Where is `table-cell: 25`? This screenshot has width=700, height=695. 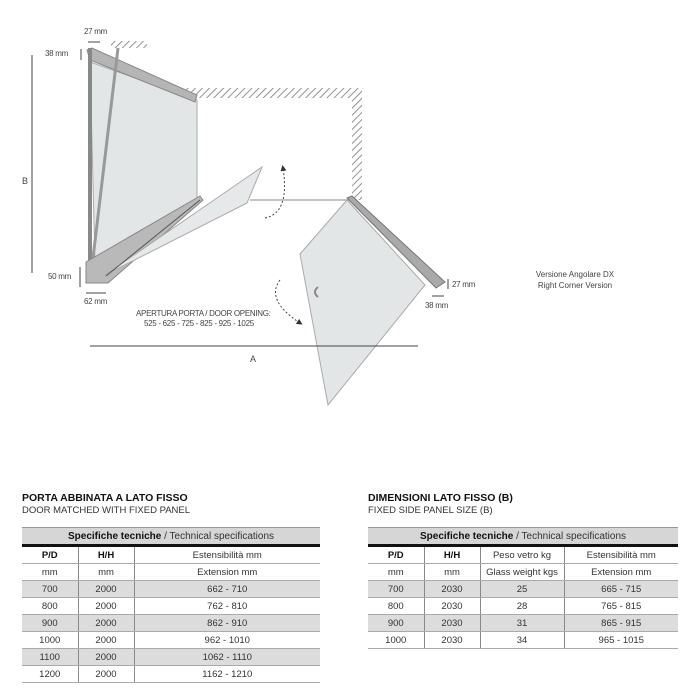 table-cell: 25 is located at coordinates (522, 589).